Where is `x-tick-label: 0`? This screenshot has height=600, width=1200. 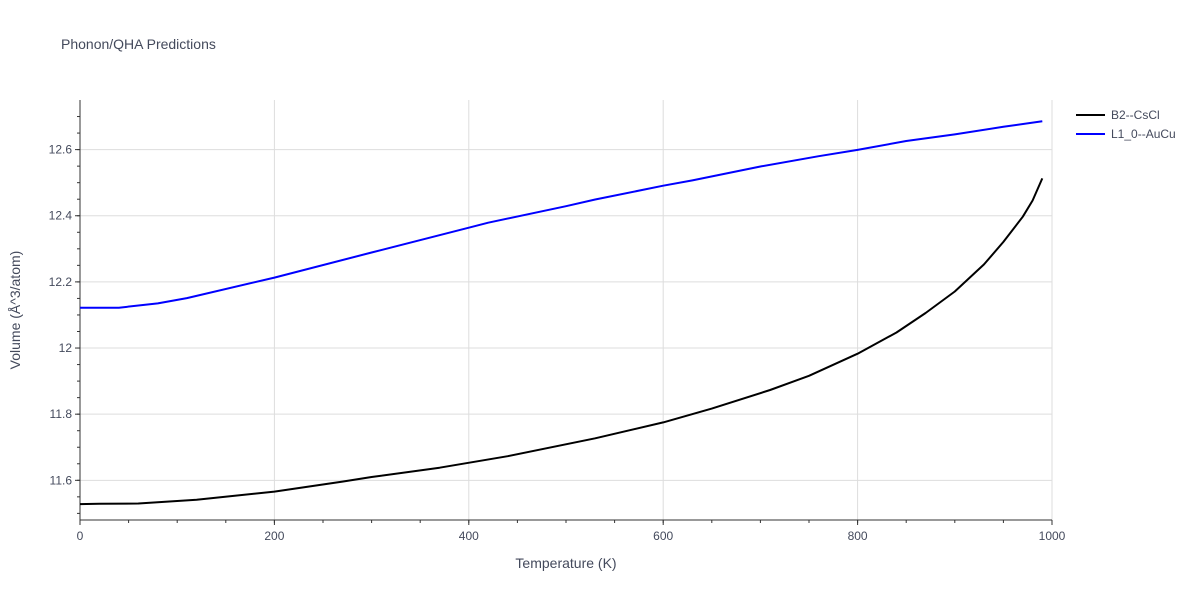
x-tick-label: 0 is located at coordinates (80, 536).